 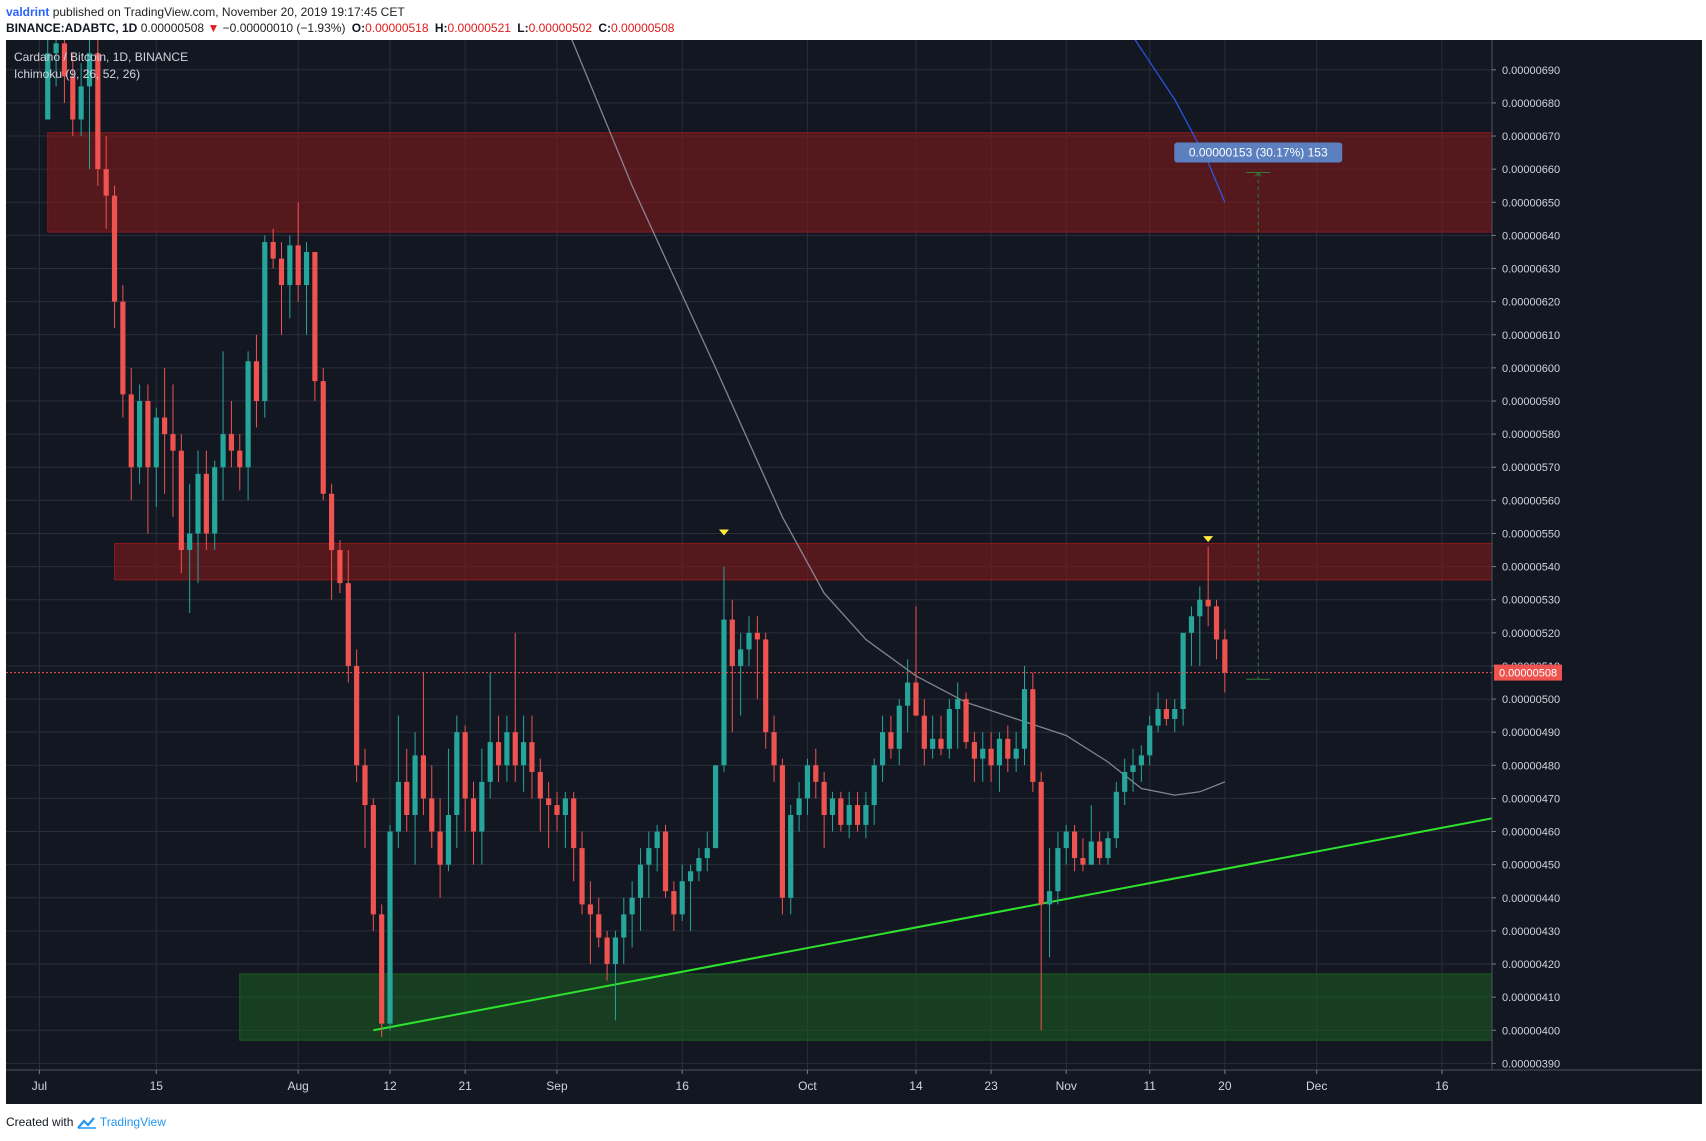 I want to click on x-tick-label: Dec, so click(x=1316, y=1086).